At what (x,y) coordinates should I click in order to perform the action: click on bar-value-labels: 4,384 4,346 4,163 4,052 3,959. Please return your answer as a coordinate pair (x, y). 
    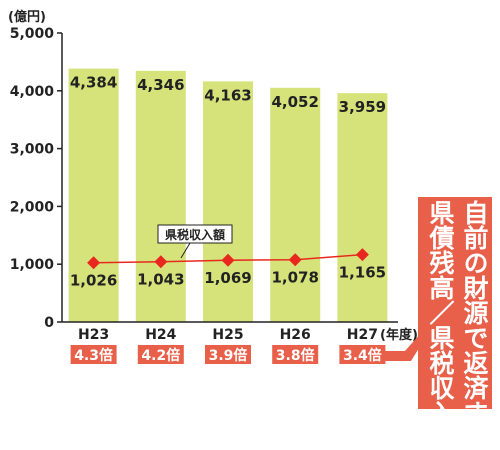
    Looking at the image, I should click on (228, 95).